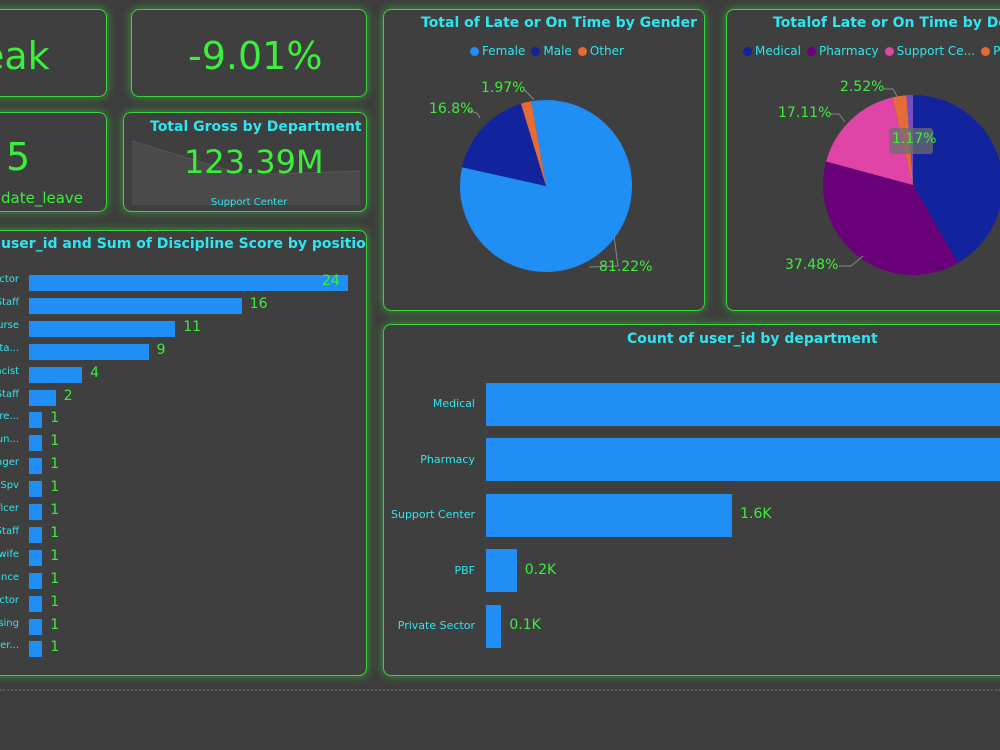 Image resolution: width=1000 pixels, height=750 pixels. I want to click on discipline-category-label: ficer, so click(9, 508).